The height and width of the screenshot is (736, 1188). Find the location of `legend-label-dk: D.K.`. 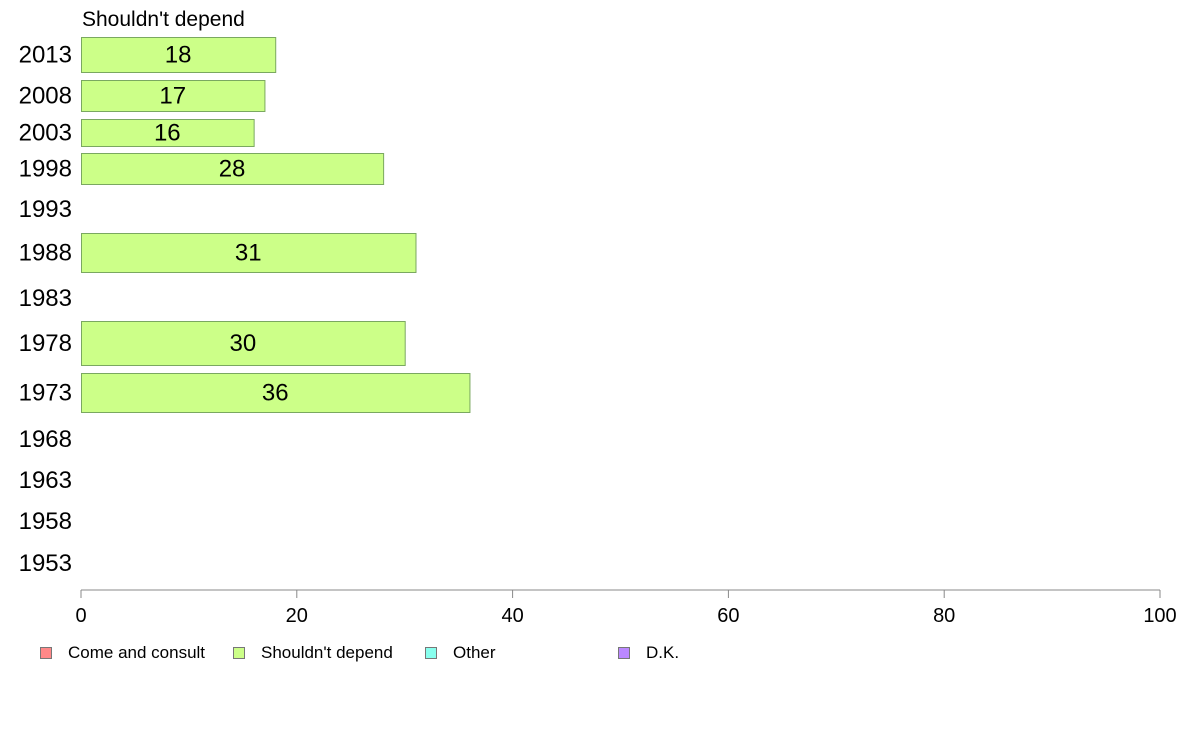

legend-label-dk: D.K. is located at coordinates (663, 652).